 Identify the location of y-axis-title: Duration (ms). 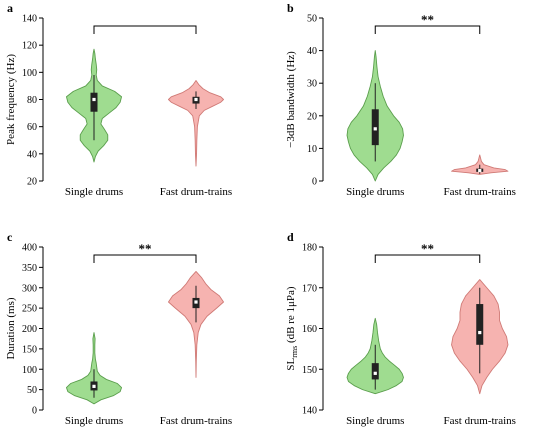
(11, 328).